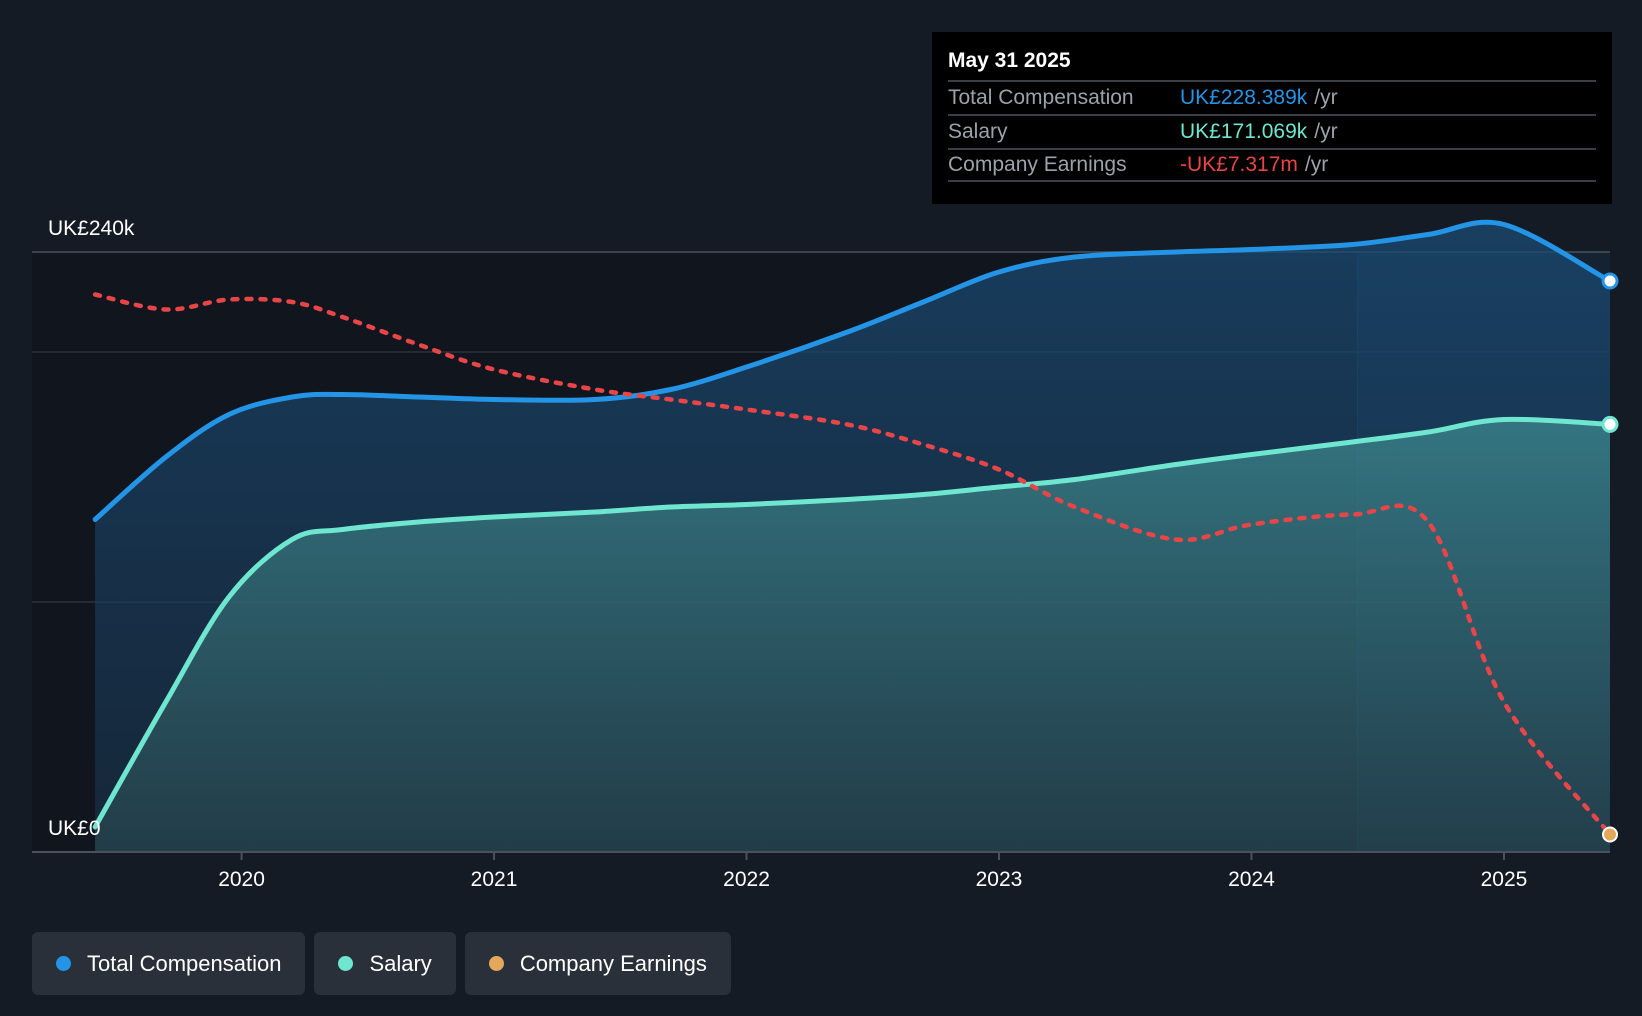 The width and height of the screenshot is (1642, 1016). I want to click on legend-label: Total Compensation, so click(184, 963).